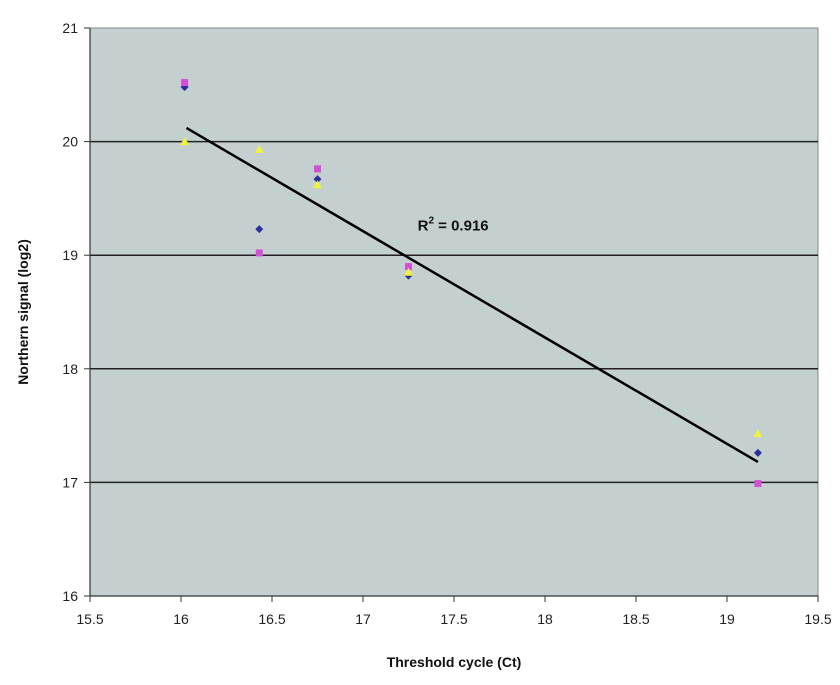 Image resolution: width=840 pixels, height=685 pixels. What do you see at coordinates (70, 28) in the screenshot?
I see `y-tick-label: 21` at bounding box center [70, 28].